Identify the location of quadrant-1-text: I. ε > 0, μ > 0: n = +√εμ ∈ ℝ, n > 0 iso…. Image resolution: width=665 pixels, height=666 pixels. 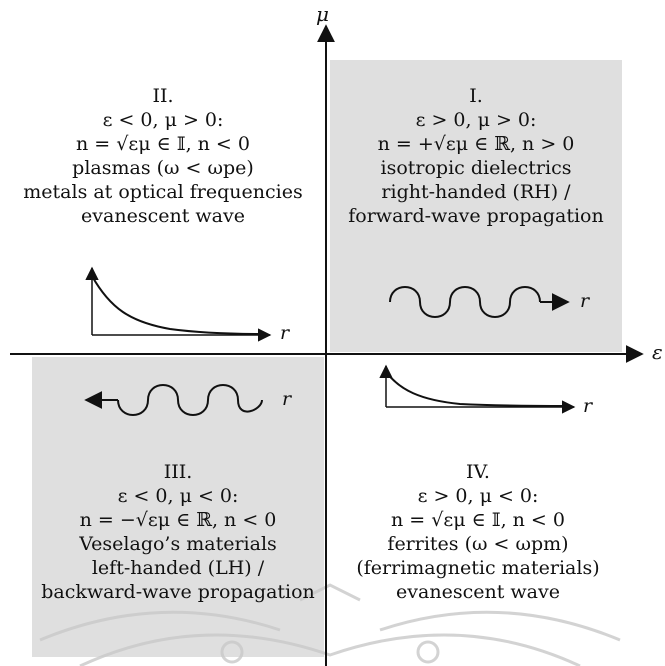
(476, 156).